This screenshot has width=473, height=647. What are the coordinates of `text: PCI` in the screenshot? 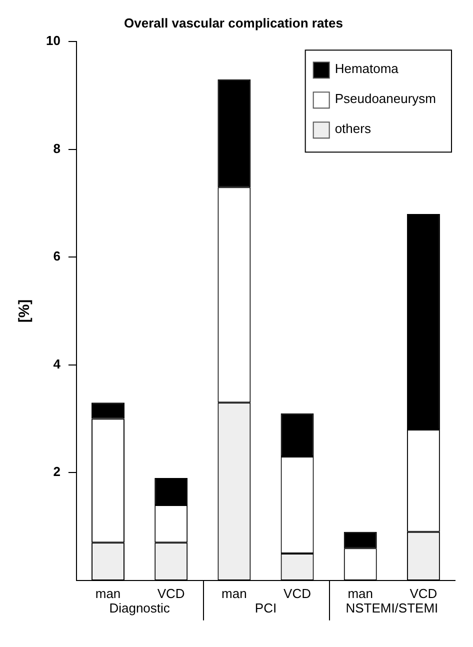 It's located at (265, 608).